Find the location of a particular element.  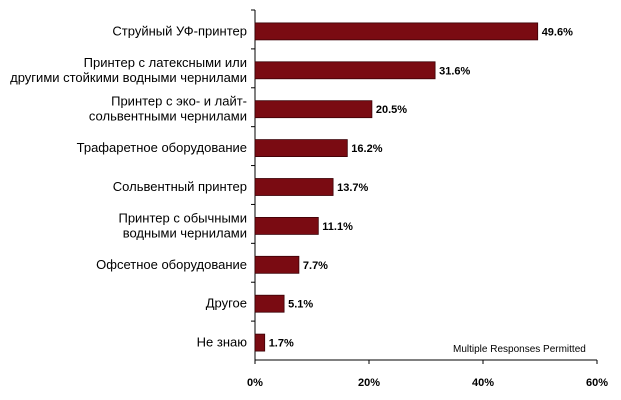

category-label-line: другими стойкими водными чернилами is located at coordinates (128, 77).